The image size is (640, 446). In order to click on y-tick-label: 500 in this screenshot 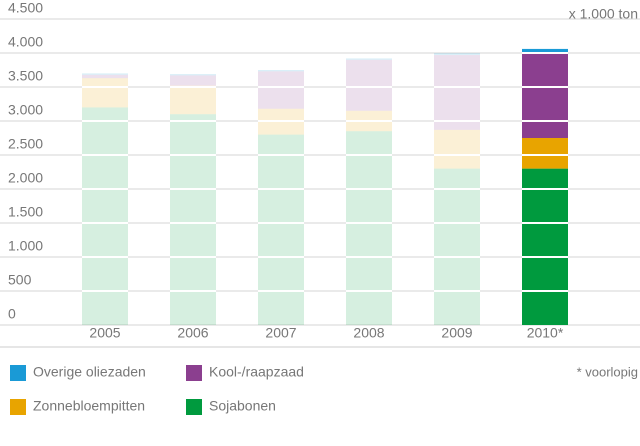, I will do `click(20, 280)`.